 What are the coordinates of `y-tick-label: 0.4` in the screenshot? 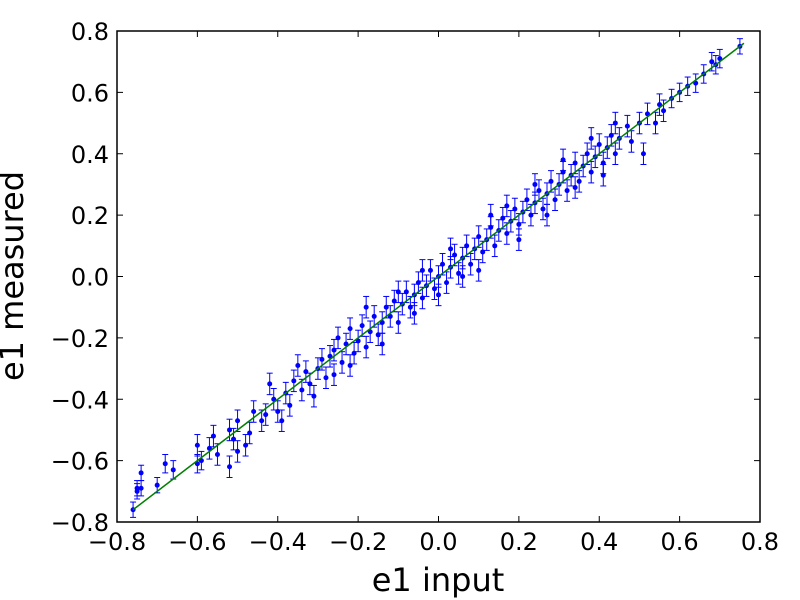 It's located at (90, 155).